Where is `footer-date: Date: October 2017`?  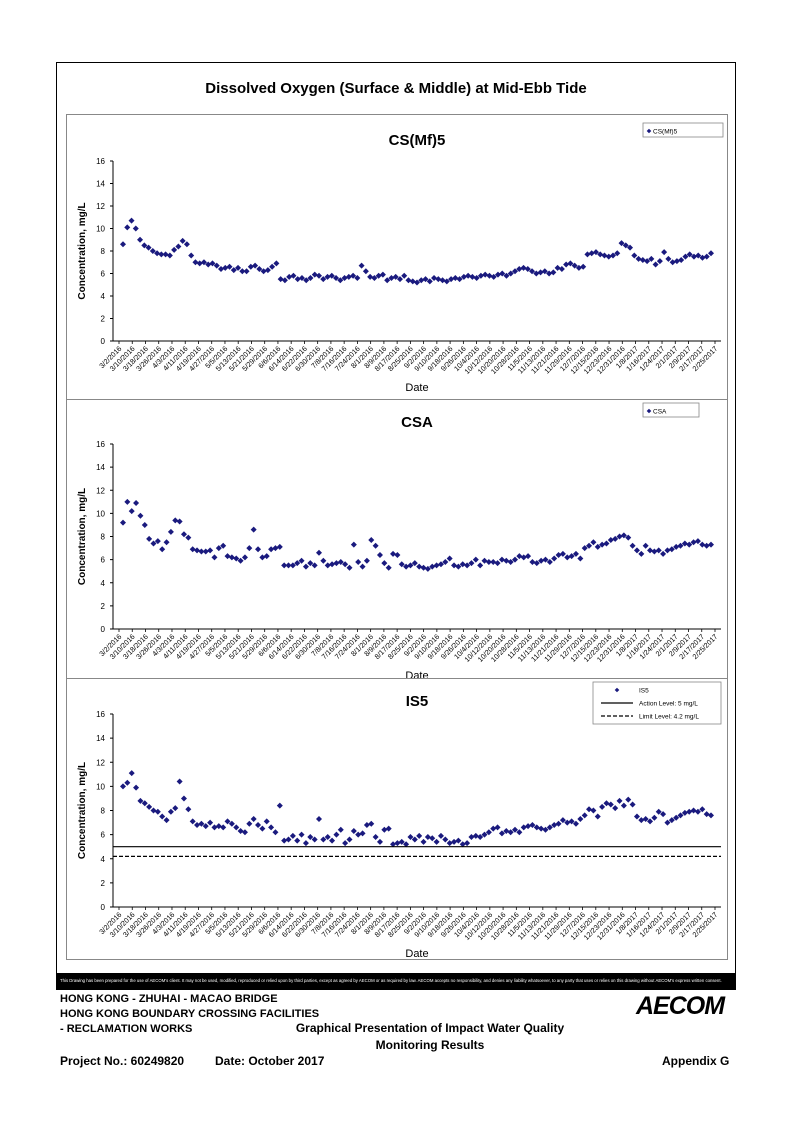 footer-date: Date: October 2017 is located at coordinates (270, 1061).